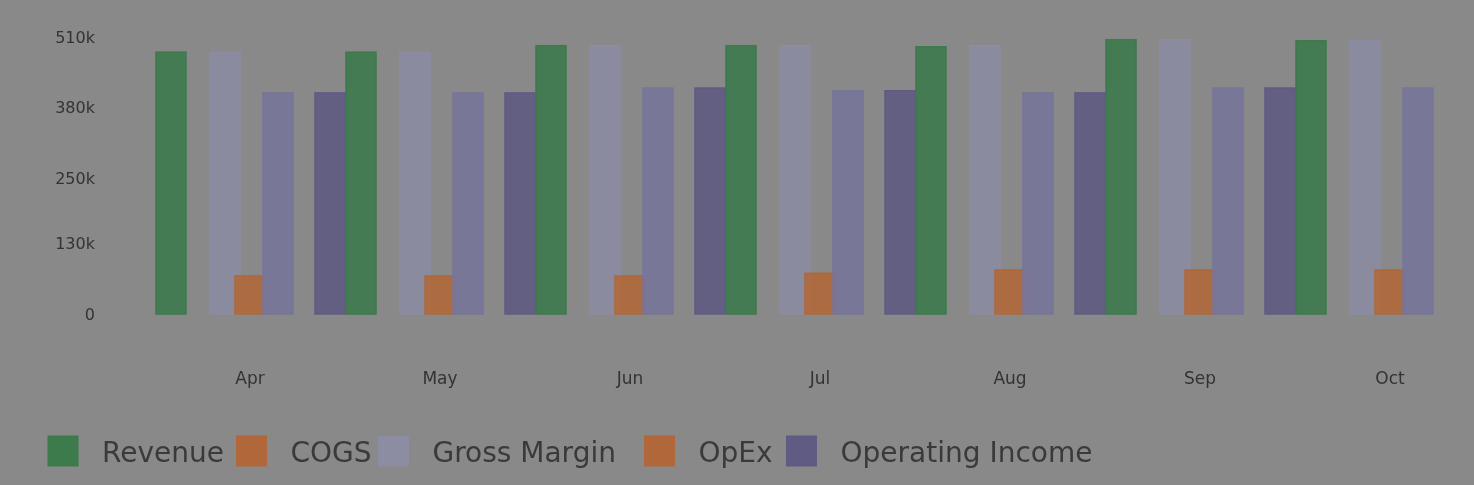 The image size is (1474, 485). I want to click on x-tick-label: Apr, so click(250, 378).